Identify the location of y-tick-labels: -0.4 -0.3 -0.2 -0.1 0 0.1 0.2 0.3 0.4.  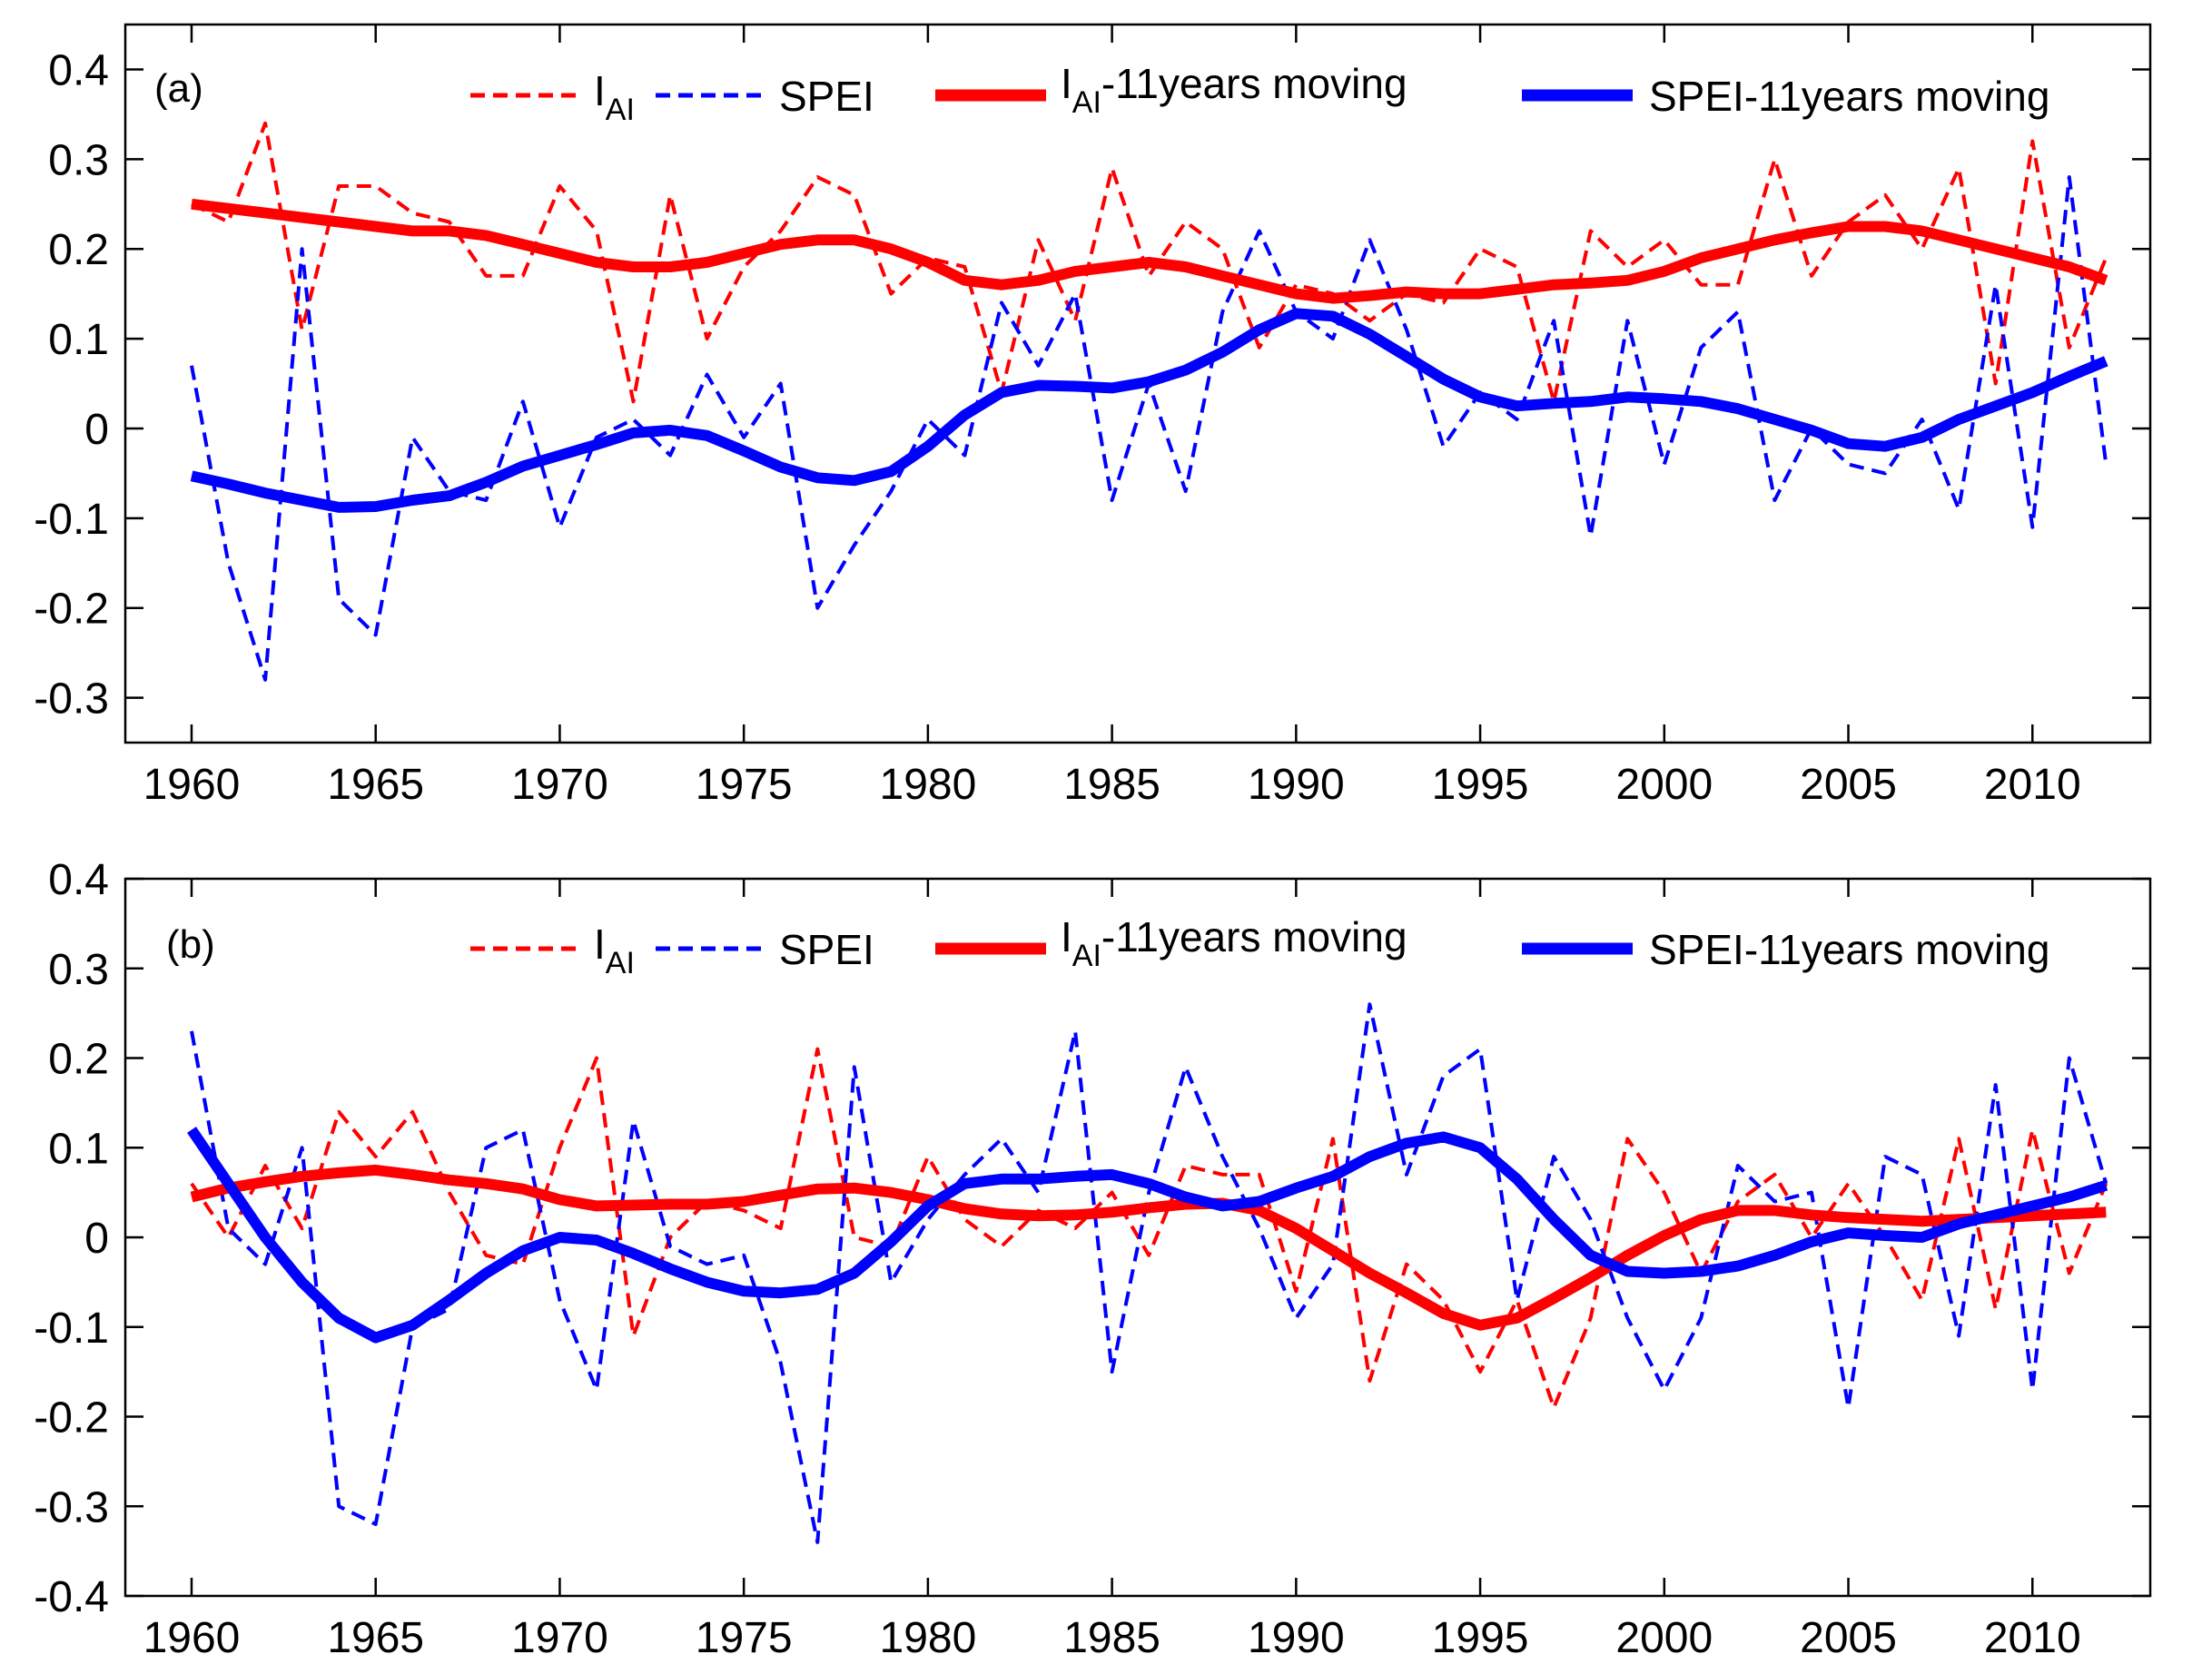
(71, 1238).